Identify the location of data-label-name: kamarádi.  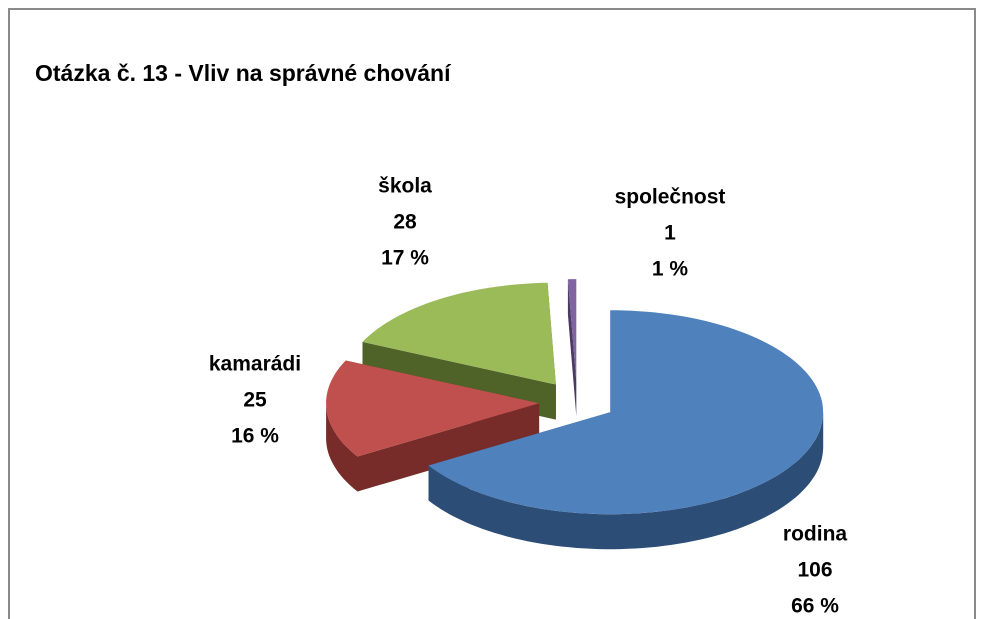
(255, 364).